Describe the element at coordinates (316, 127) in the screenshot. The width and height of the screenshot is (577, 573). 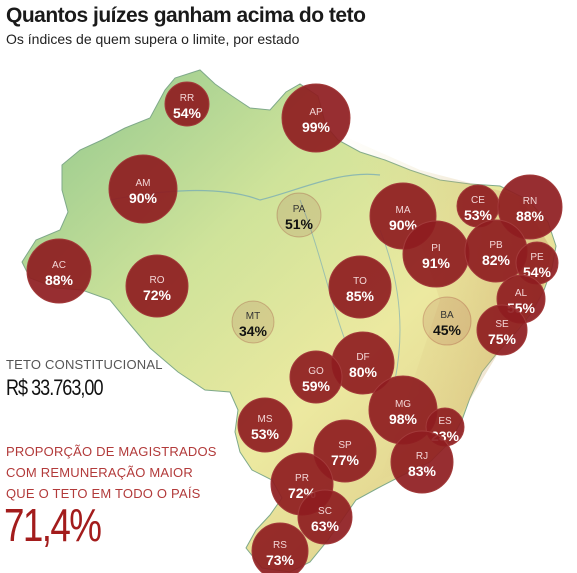
I see `state-value: 99%` at that location.